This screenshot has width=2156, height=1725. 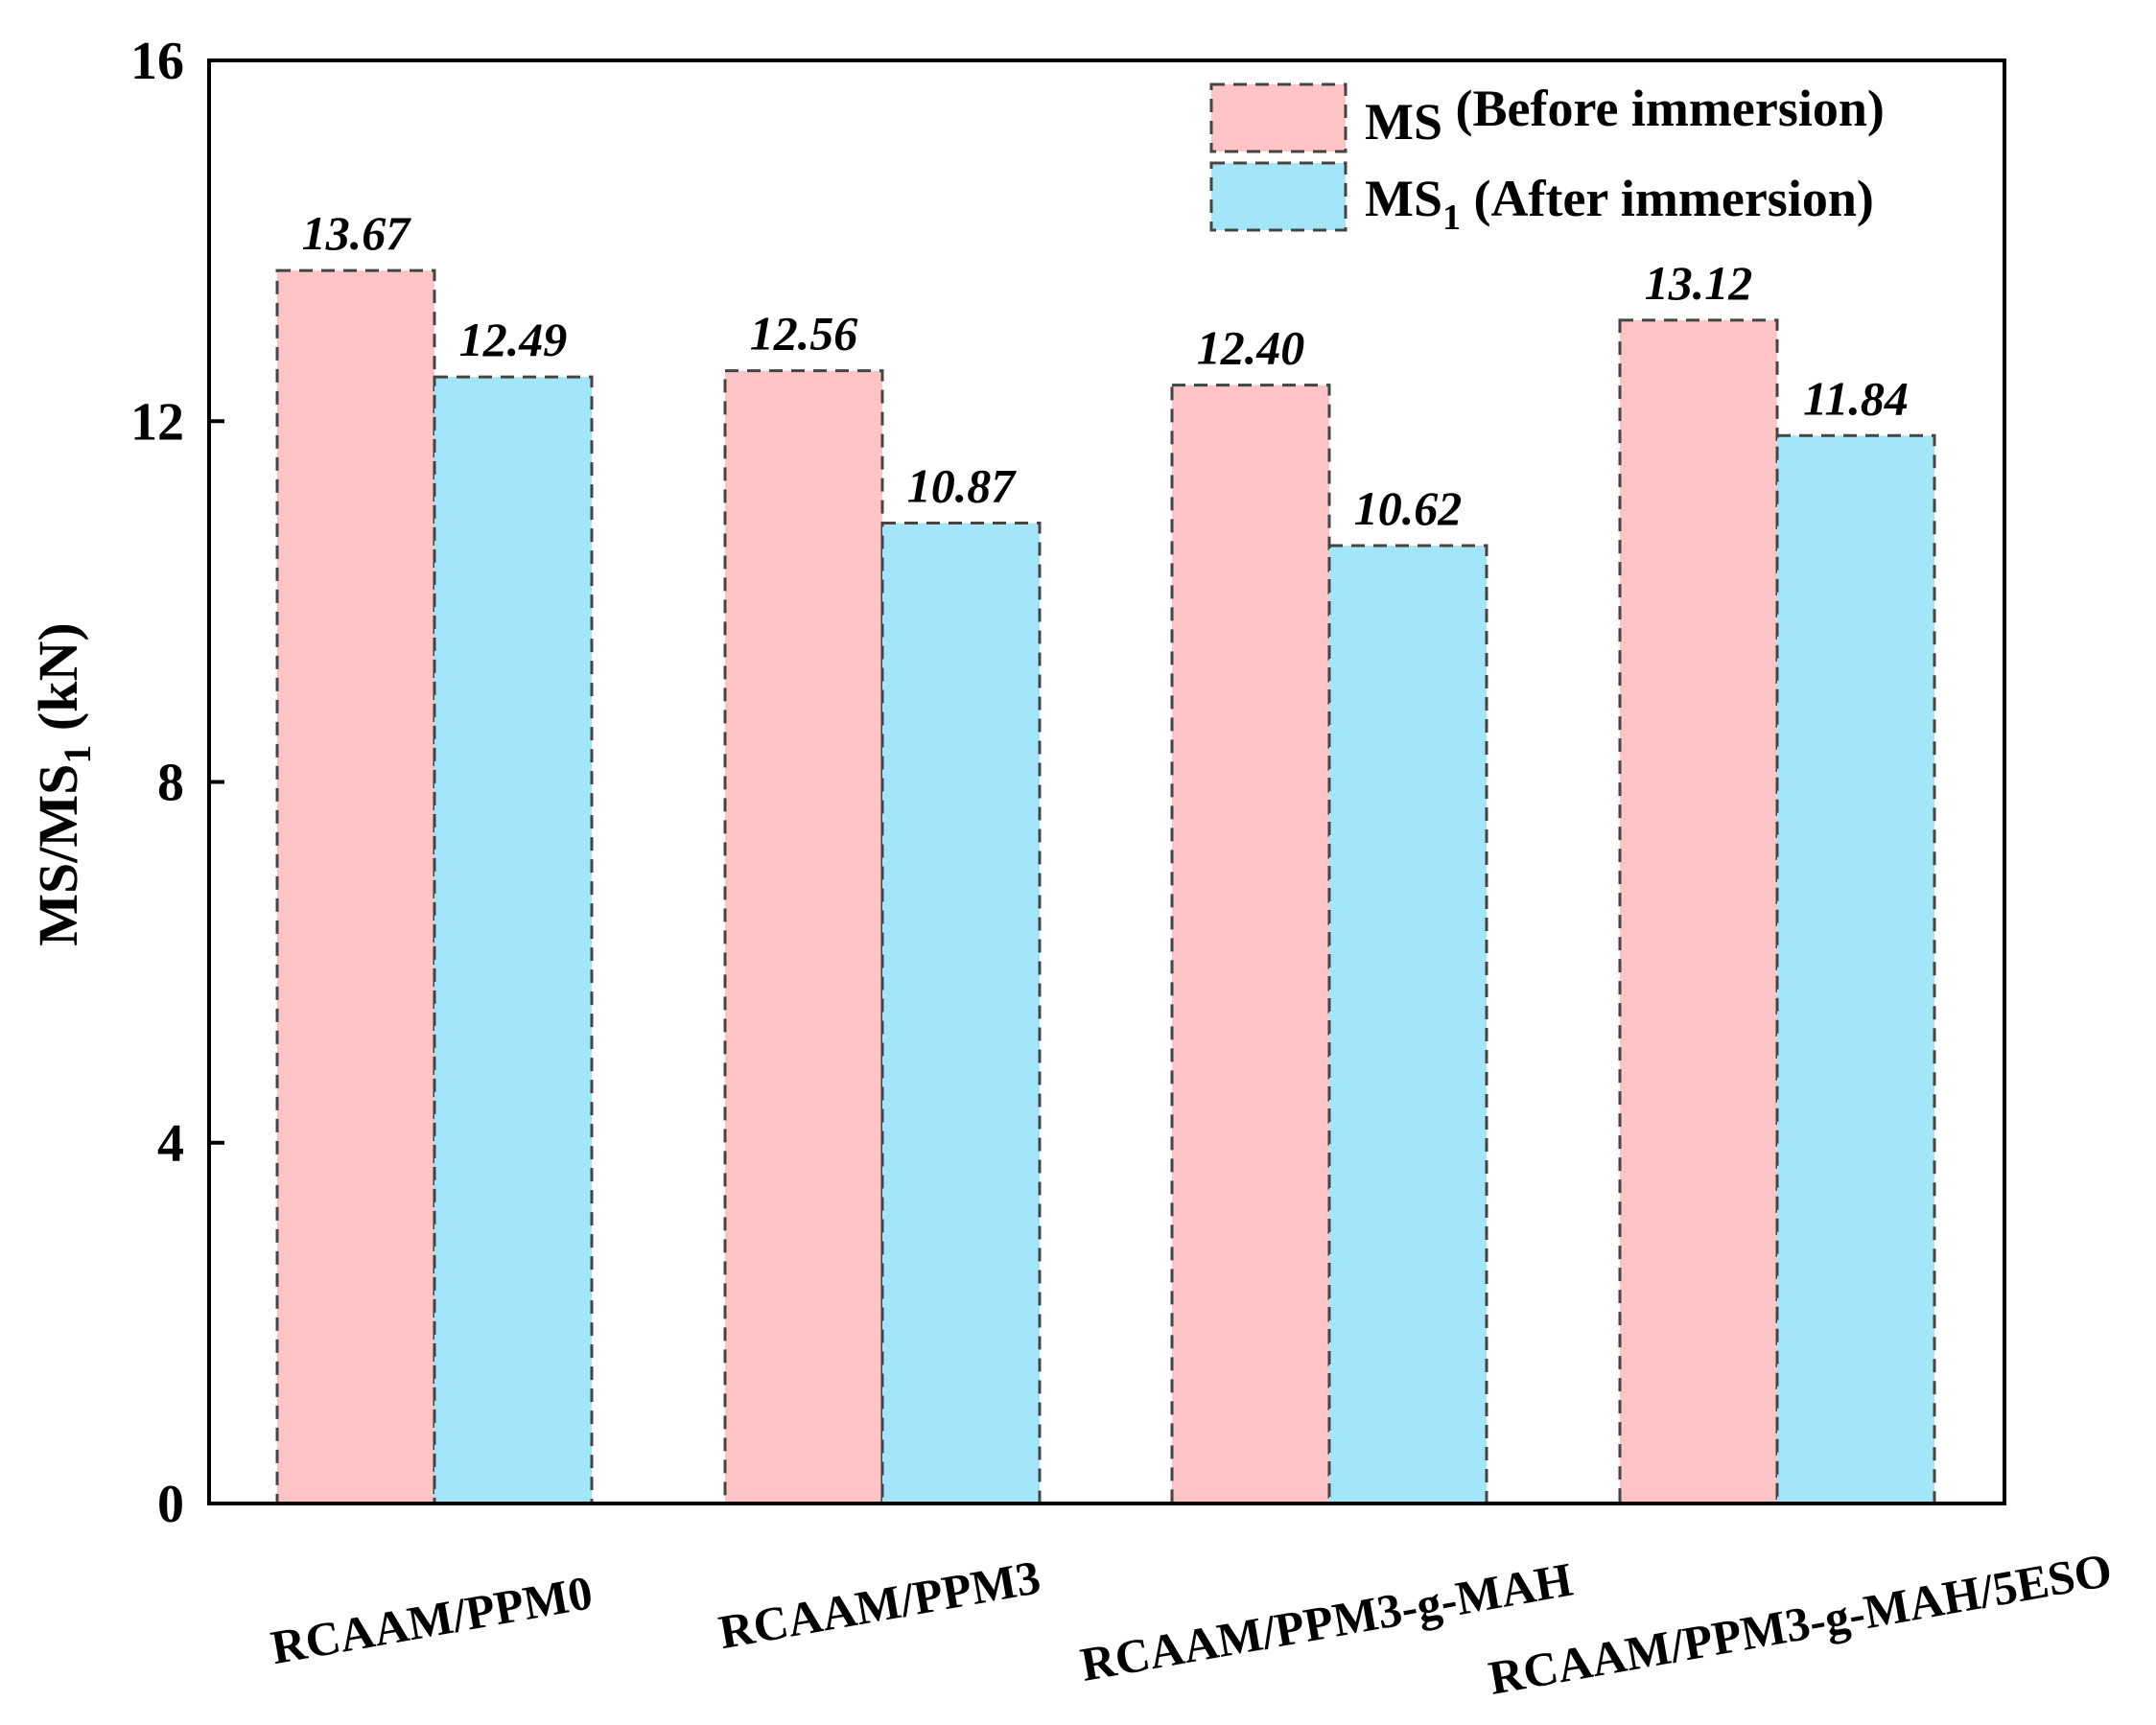 What do you see at coordinates (879, 1604) in the screenshot?
I see `x-category-label-1: RCAAM/PPM3` at bounding box center [879, 1604].